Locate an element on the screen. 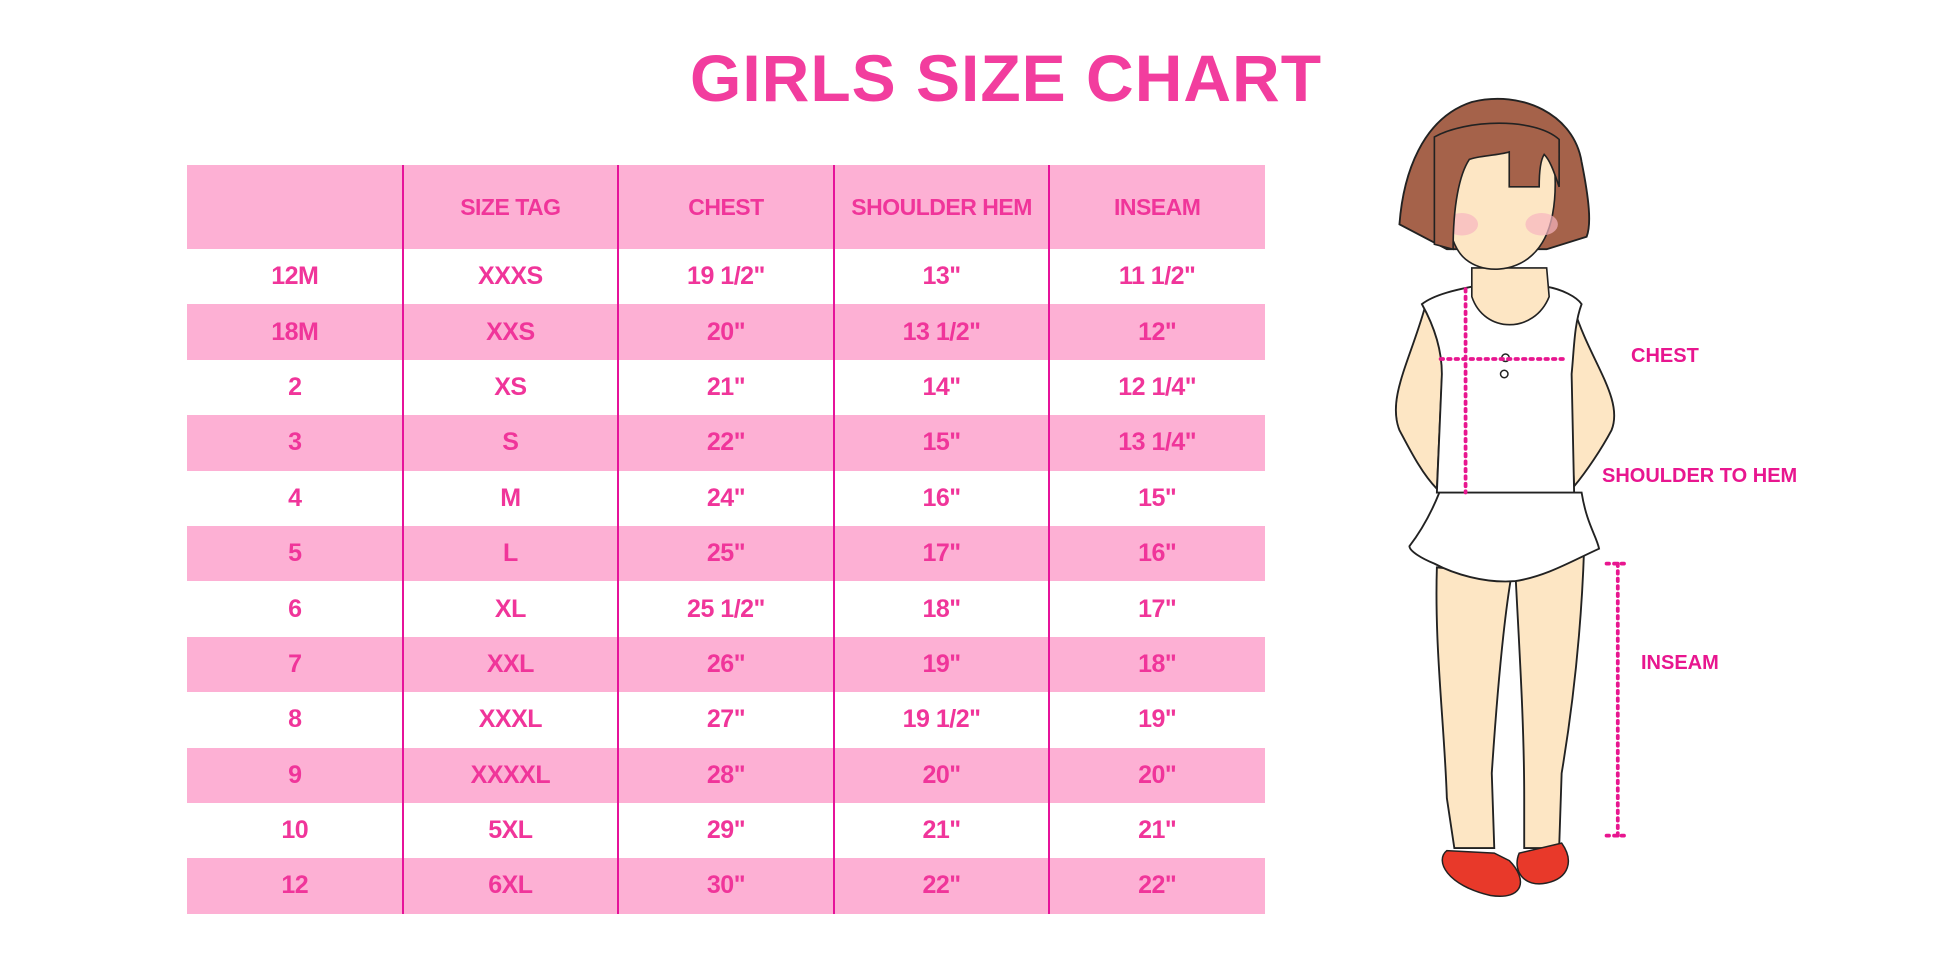 This screenshot has height=973, width=1946. table-cell: L is located at coordinates (510, 553).